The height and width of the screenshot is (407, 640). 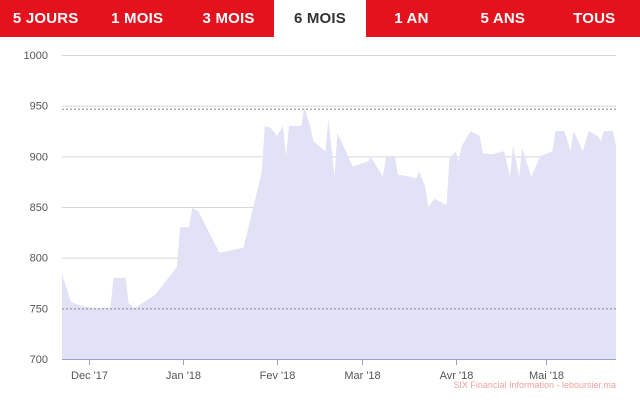 What do you see at coordinates (39, 208) in the screenshot?
I see `y-tick-label: 850` at bounding box center [39, 208].